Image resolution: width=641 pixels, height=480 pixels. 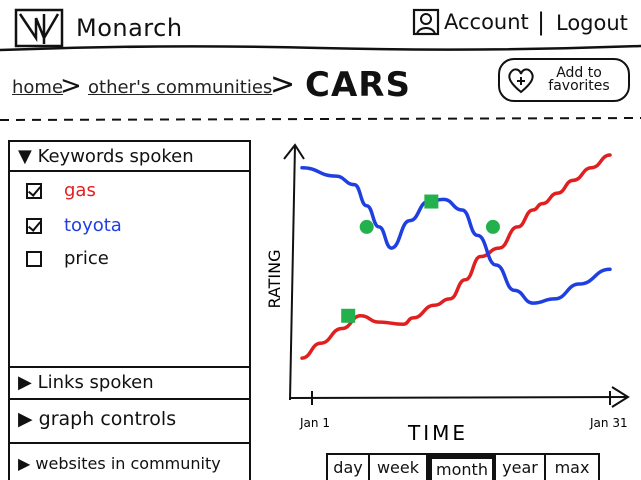 What do you see at coordinates (592, 23) in the screenshot?
I see `logout-link: Logout` at bounding box center [592, 23].